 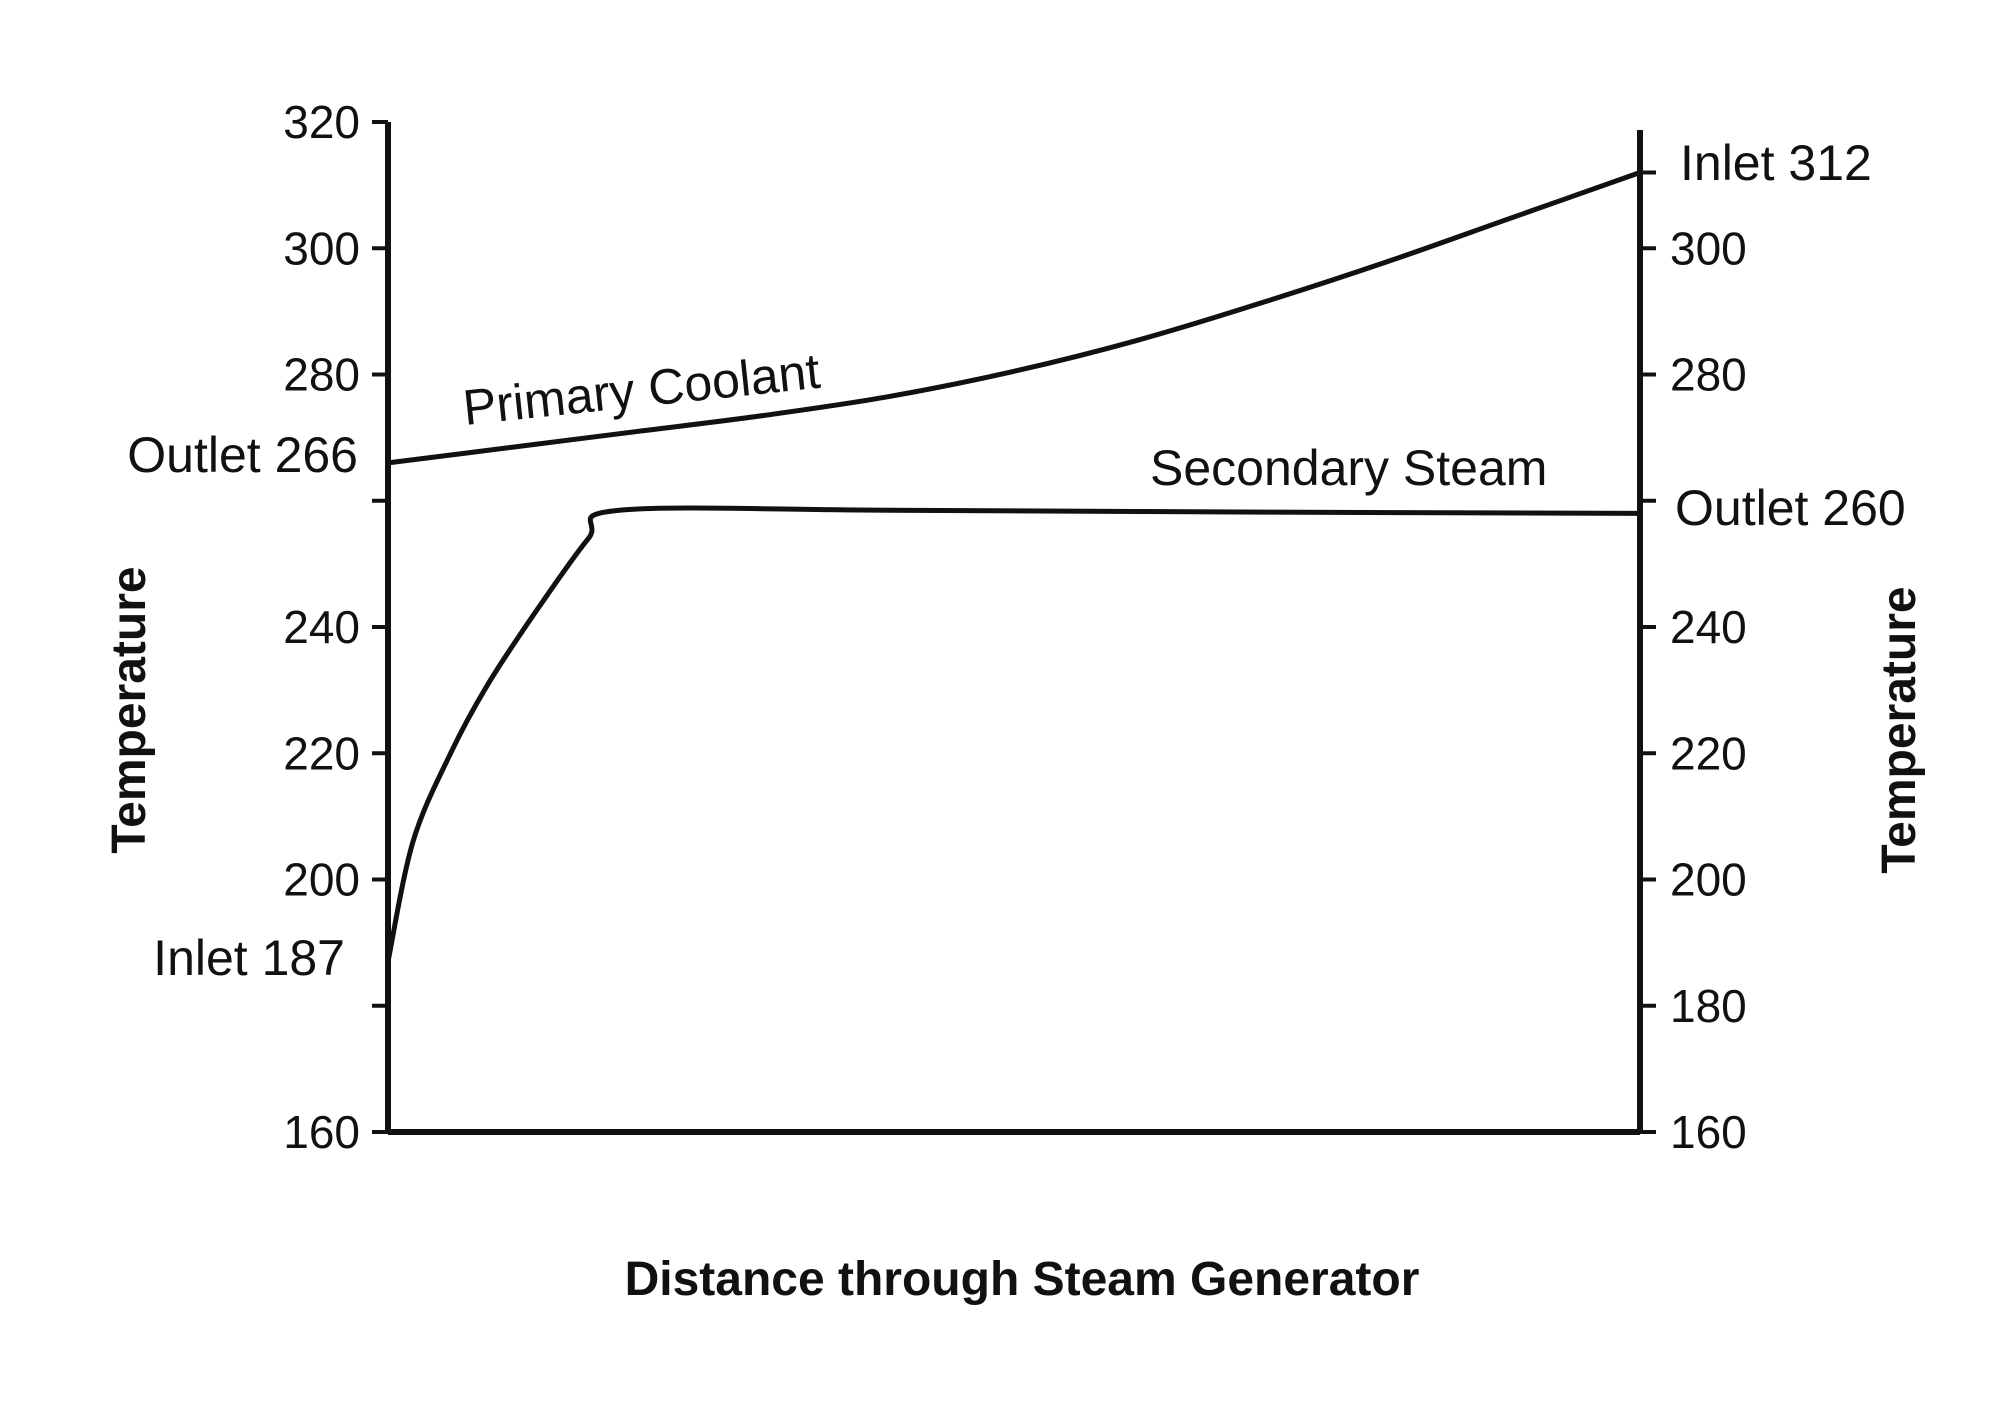 What do you see at coordinates (1014, 318) in the screenshot?
I see `series-line-primary-coolant` at bounding box center [1014, 318].